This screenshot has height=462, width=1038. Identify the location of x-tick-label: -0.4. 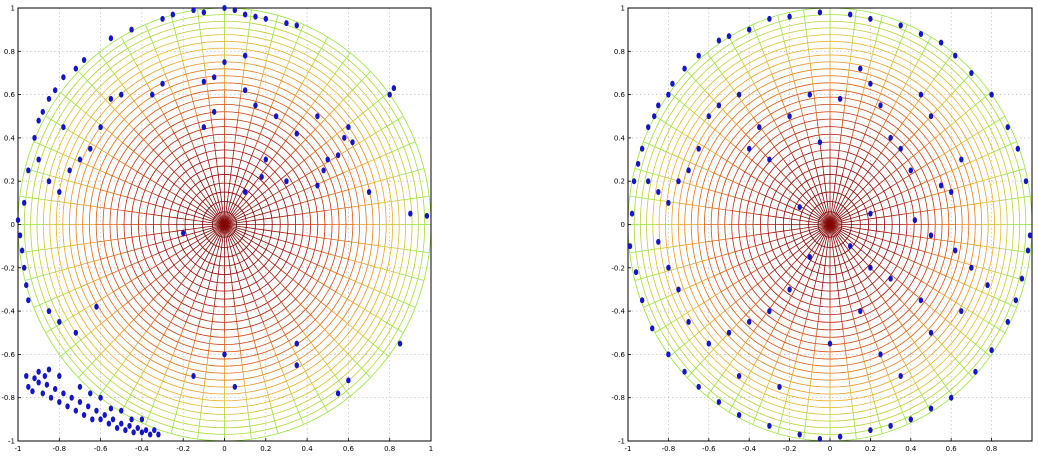
(142, 449).